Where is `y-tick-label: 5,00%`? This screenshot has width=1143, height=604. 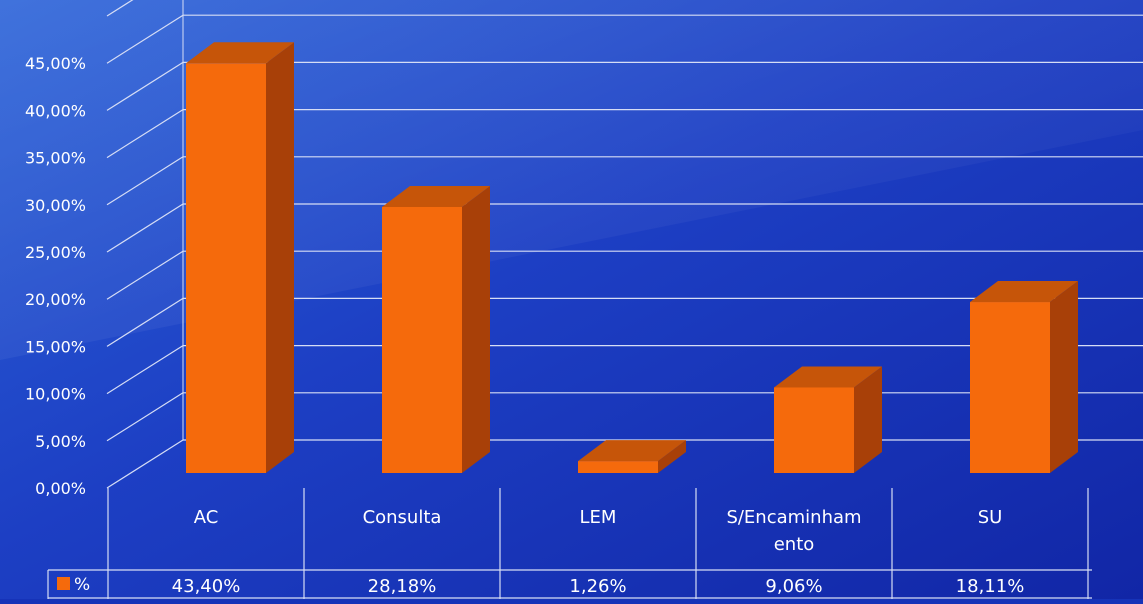
y-tick-label: 5,00% is located at coordinates (60, 441).